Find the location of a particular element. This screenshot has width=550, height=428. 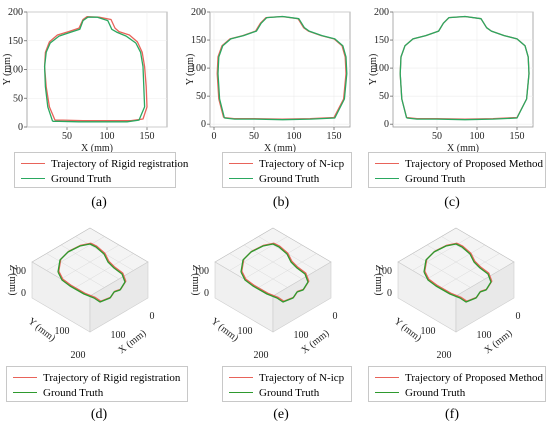

plot-a: 50 100 150 0 50 100 150 200 X (mm) Y (mm) is located at coordinates (85, 80).